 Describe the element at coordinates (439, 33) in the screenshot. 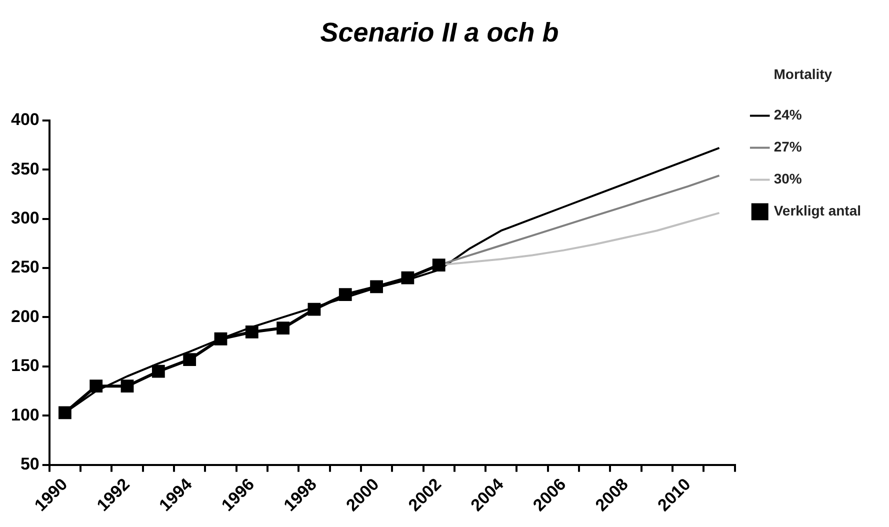

I see `chart-title: Scenario II a och b` at that location.